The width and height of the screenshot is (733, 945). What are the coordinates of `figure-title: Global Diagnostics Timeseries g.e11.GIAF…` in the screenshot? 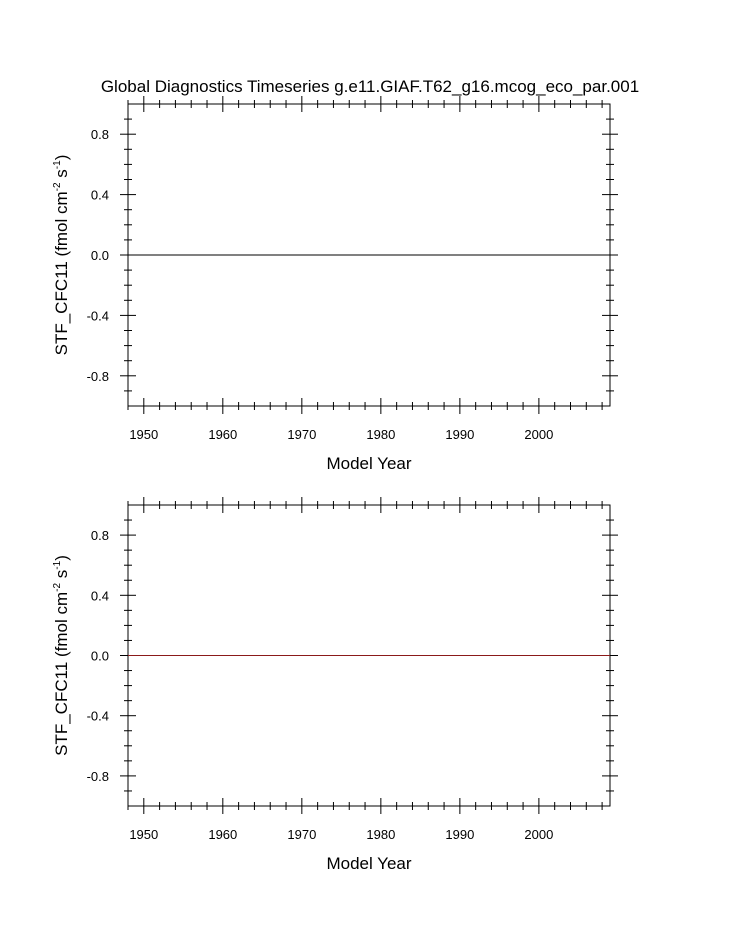 It's located at (370, 86).